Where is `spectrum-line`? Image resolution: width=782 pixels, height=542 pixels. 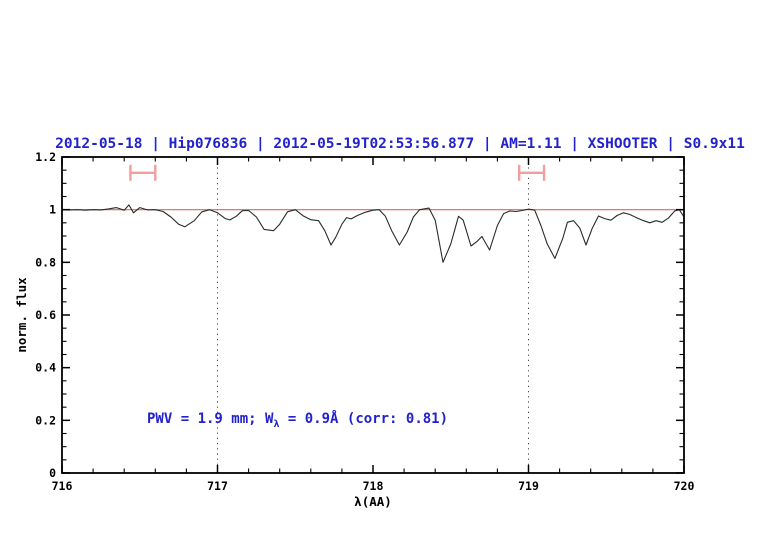 spectrum-line is located at coordinates (373, 233).